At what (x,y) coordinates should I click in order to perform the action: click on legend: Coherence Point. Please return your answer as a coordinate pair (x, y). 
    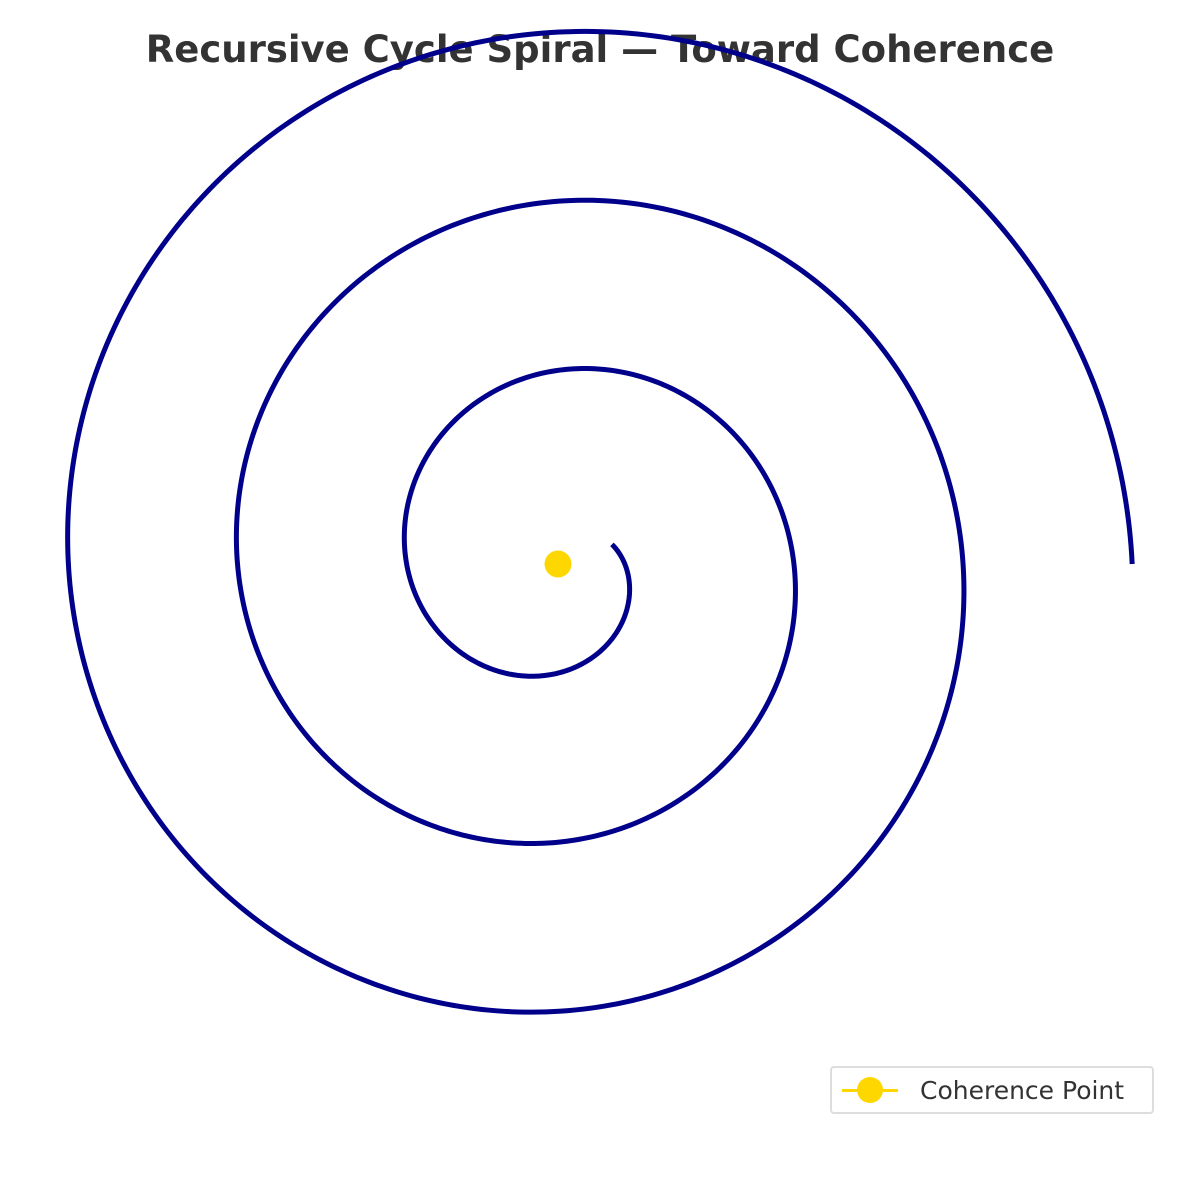
    Looking at the image, I should click on (992, 1090).